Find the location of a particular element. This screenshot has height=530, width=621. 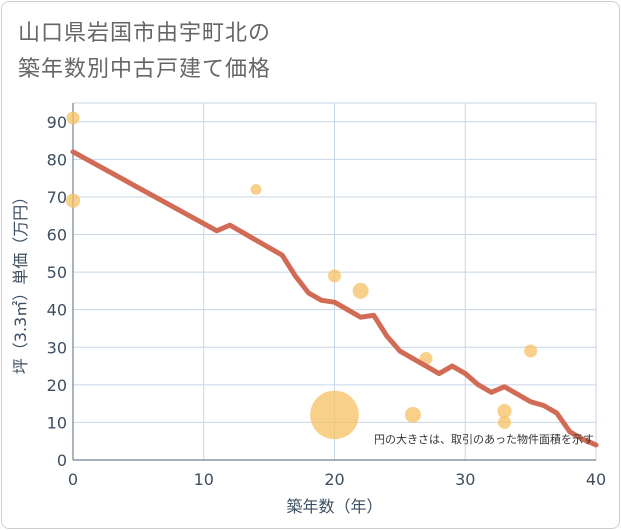

y-axis-title: 坪（3.3㎡）単価（万円） is located at coordinates (20, 281).